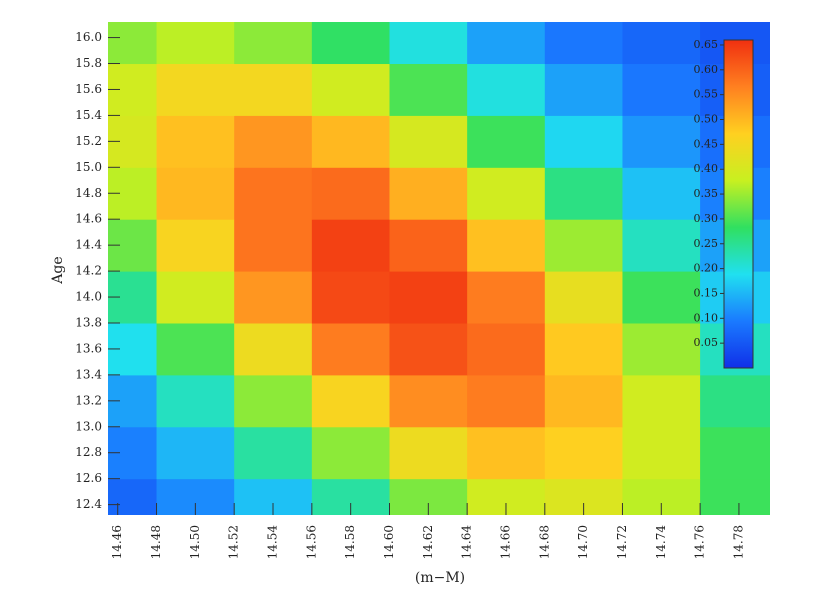 This screenshot has width=830, height=597. I want to click on y-axis-title: Age, so click(58, 270).